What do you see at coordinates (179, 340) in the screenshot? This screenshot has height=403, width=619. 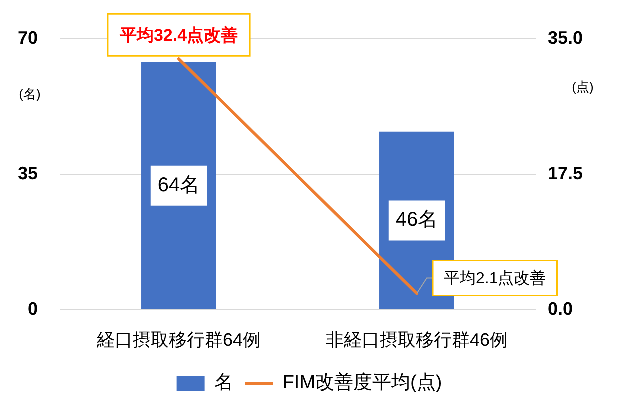 I see `x-tick-label: 経口摂取移行群64例` at bounding box center [179, 340].